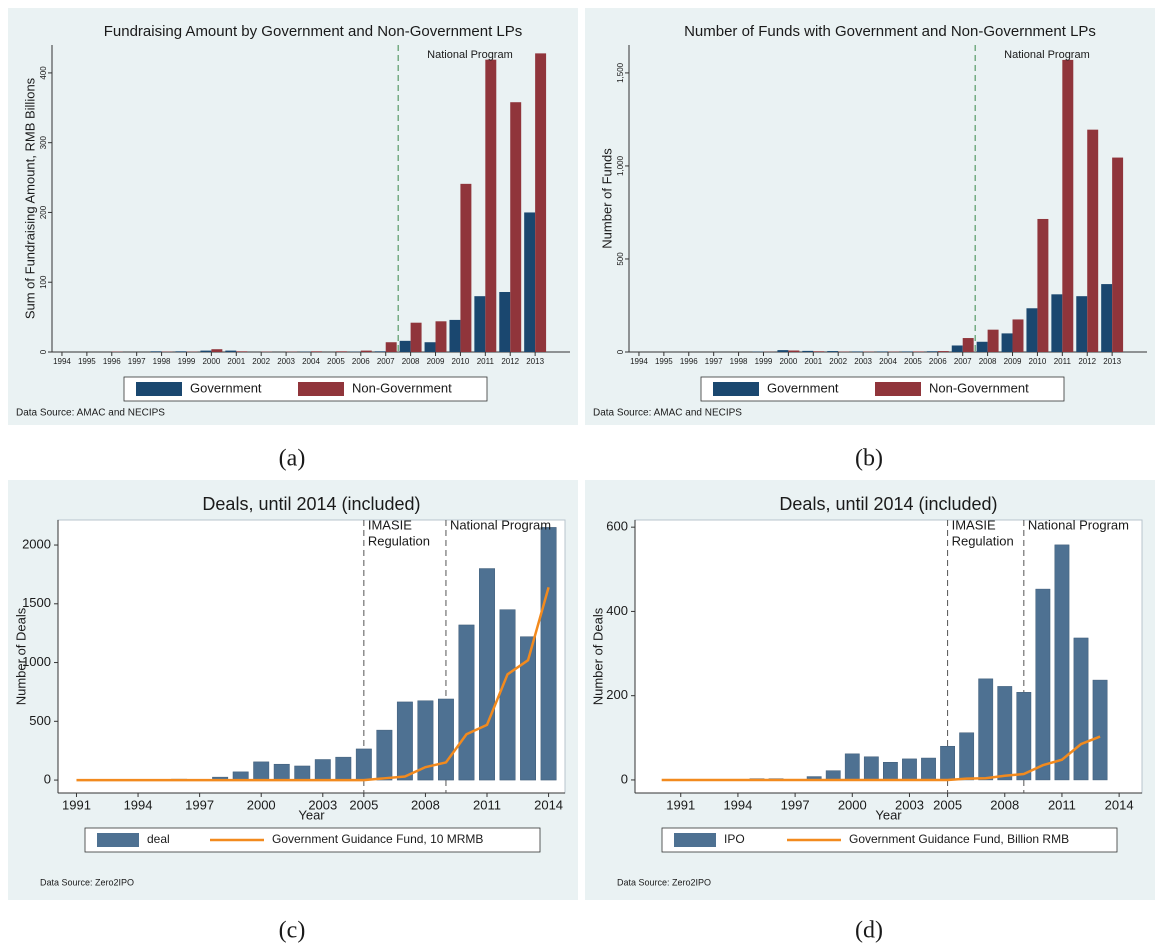 This screenshot has width=1161, height=949. What do you see at coordinates (938, 361) in the screenshot?
I see `x-tick-label: 2006` at bounding box center [938, 361].